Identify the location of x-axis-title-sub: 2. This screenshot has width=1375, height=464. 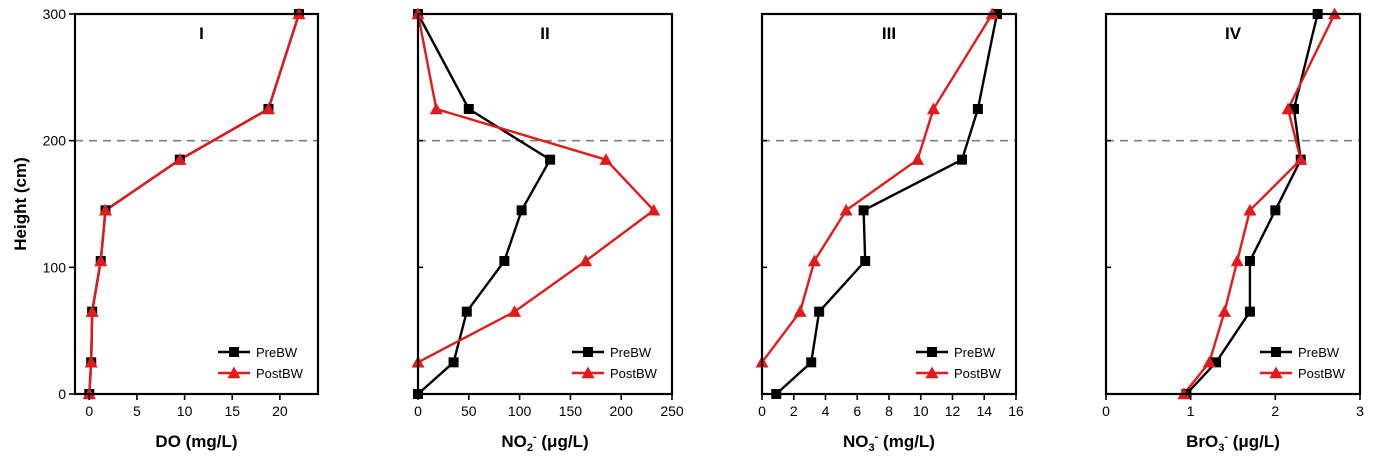
(530, 448).